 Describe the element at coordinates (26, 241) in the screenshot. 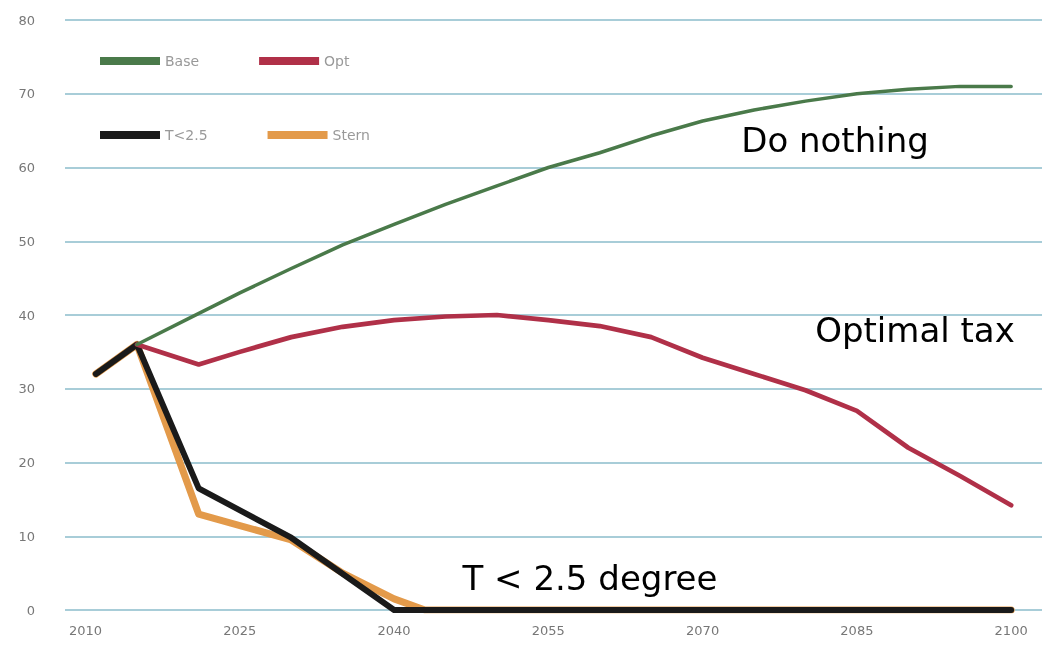

I see `y-tick-label: 50` at that location.